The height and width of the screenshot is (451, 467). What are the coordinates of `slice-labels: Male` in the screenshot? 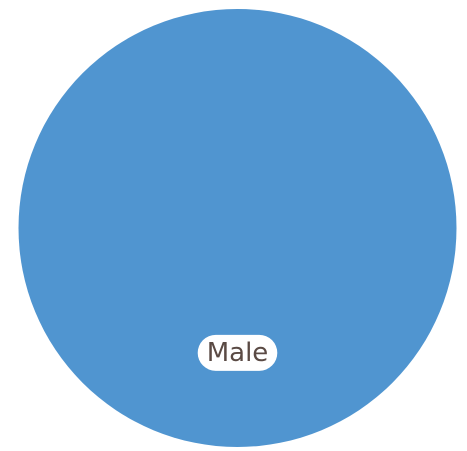 It's located at (237, 352).